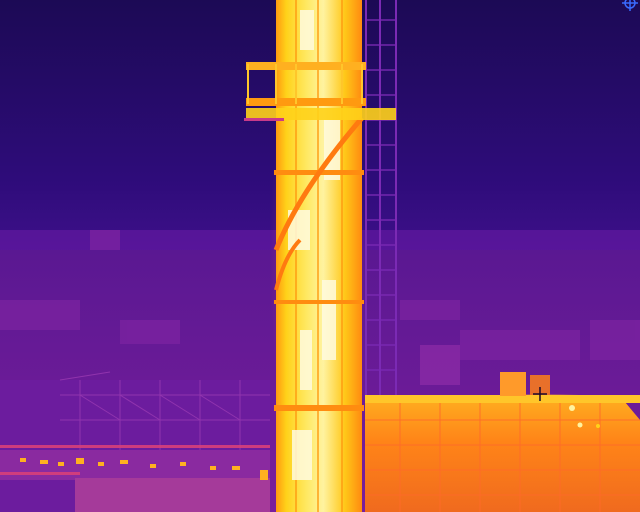 The height and width of the screenshot is (512, 640). What do you see at coordinates (317, 256) in the screenshot?
I see `chimney-stack` at bounding box center [317, 256].